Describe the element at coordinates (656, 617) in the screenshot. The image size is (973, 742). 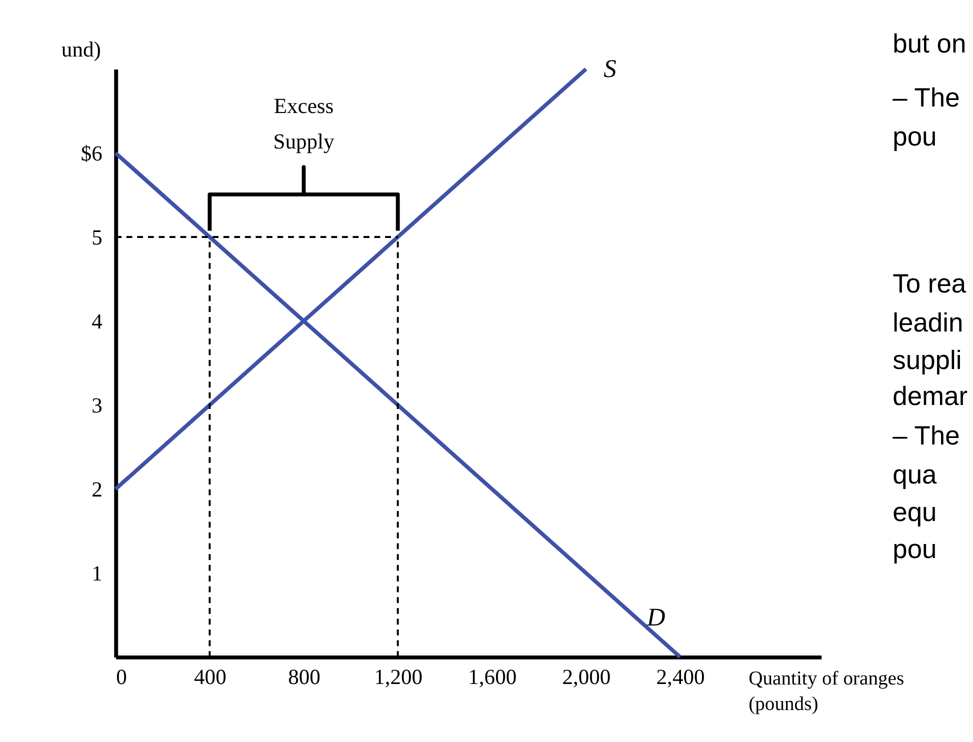
I see `series-label: D` at that location.